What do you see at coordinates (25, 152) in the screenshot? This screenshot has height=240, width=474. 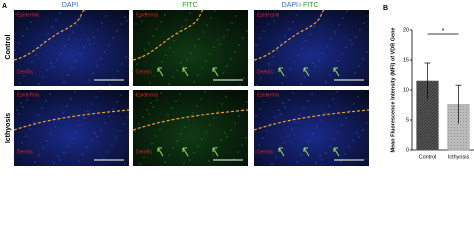 I see `region-label: Dermis` at bounding box center [25, 152].